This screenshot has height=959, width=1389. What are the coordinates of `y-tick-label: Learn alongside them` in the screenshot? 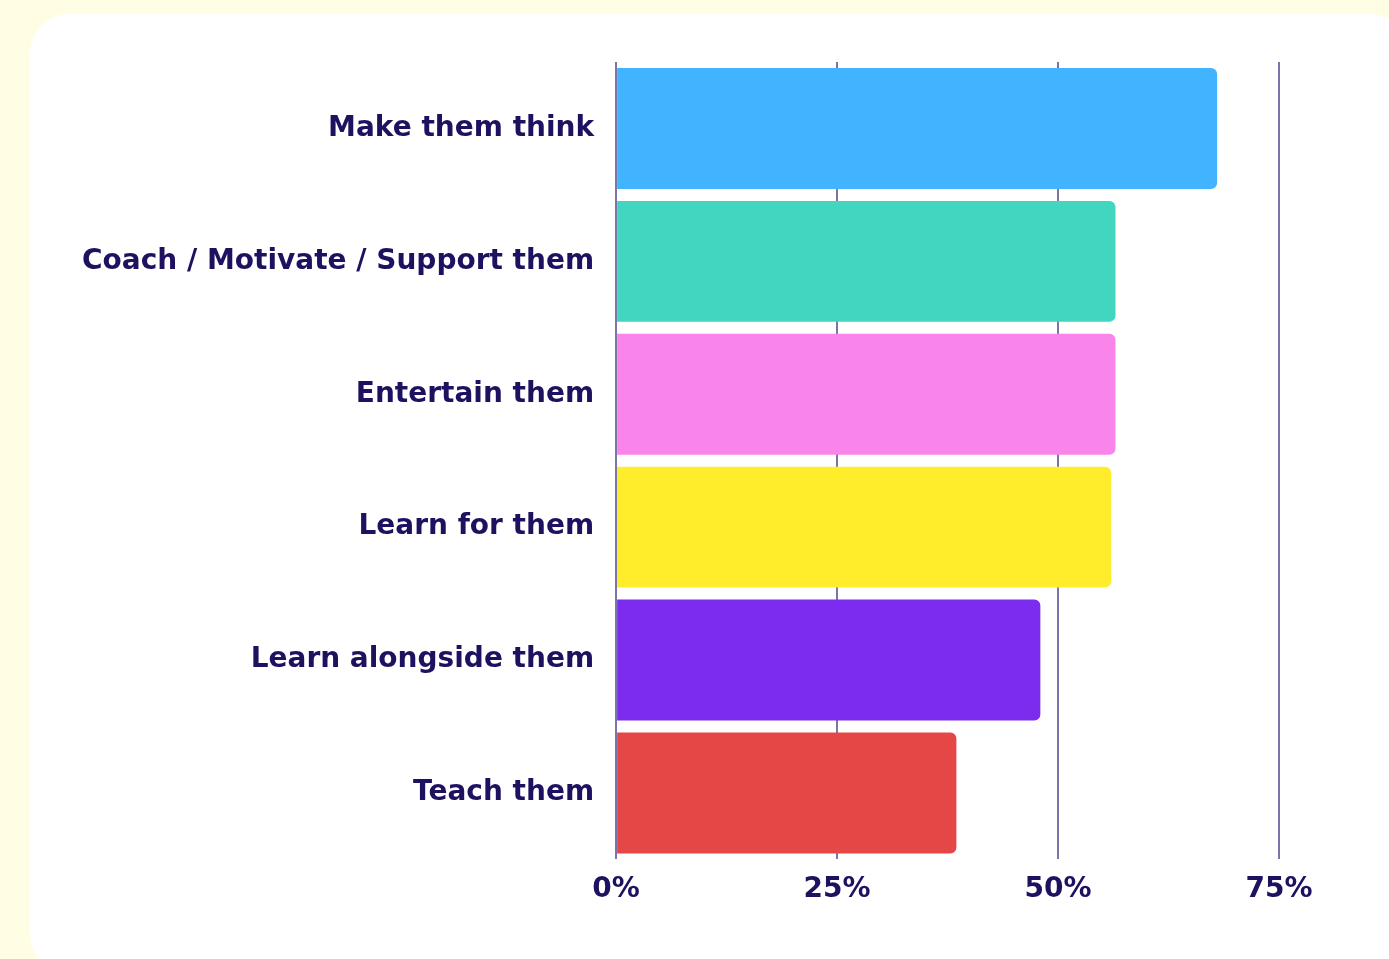 It's located at (422, 658).